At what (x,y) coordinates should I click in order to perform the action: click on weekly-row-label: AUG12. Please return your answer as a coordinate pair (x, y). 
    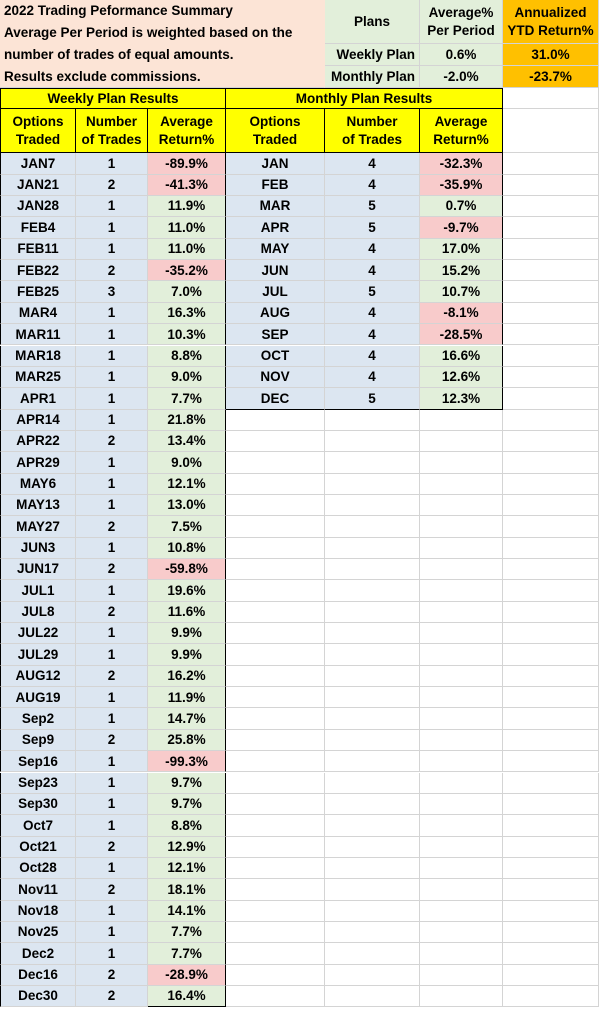
    Looking at the image, I should click on (38, 676).